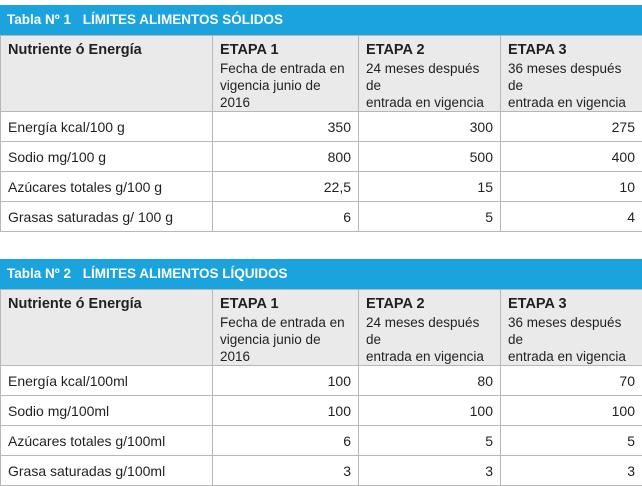  Describe the element at coordinates (430, 471) in the screenshot. I see `cell-etapa-2: 3` at that location.